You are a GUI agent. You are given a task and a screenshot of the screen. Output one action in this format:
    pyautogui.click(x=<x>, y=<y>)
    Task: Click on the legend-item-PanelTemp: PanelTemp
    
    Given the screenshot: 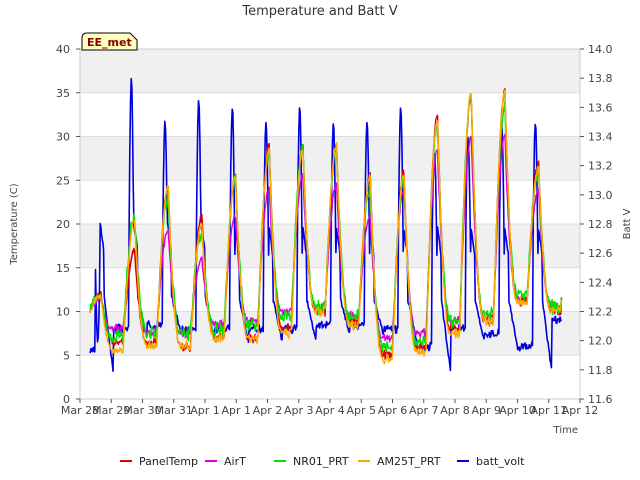 What is the action you would take?
    pyautogui.click(x=159, y=461)
    